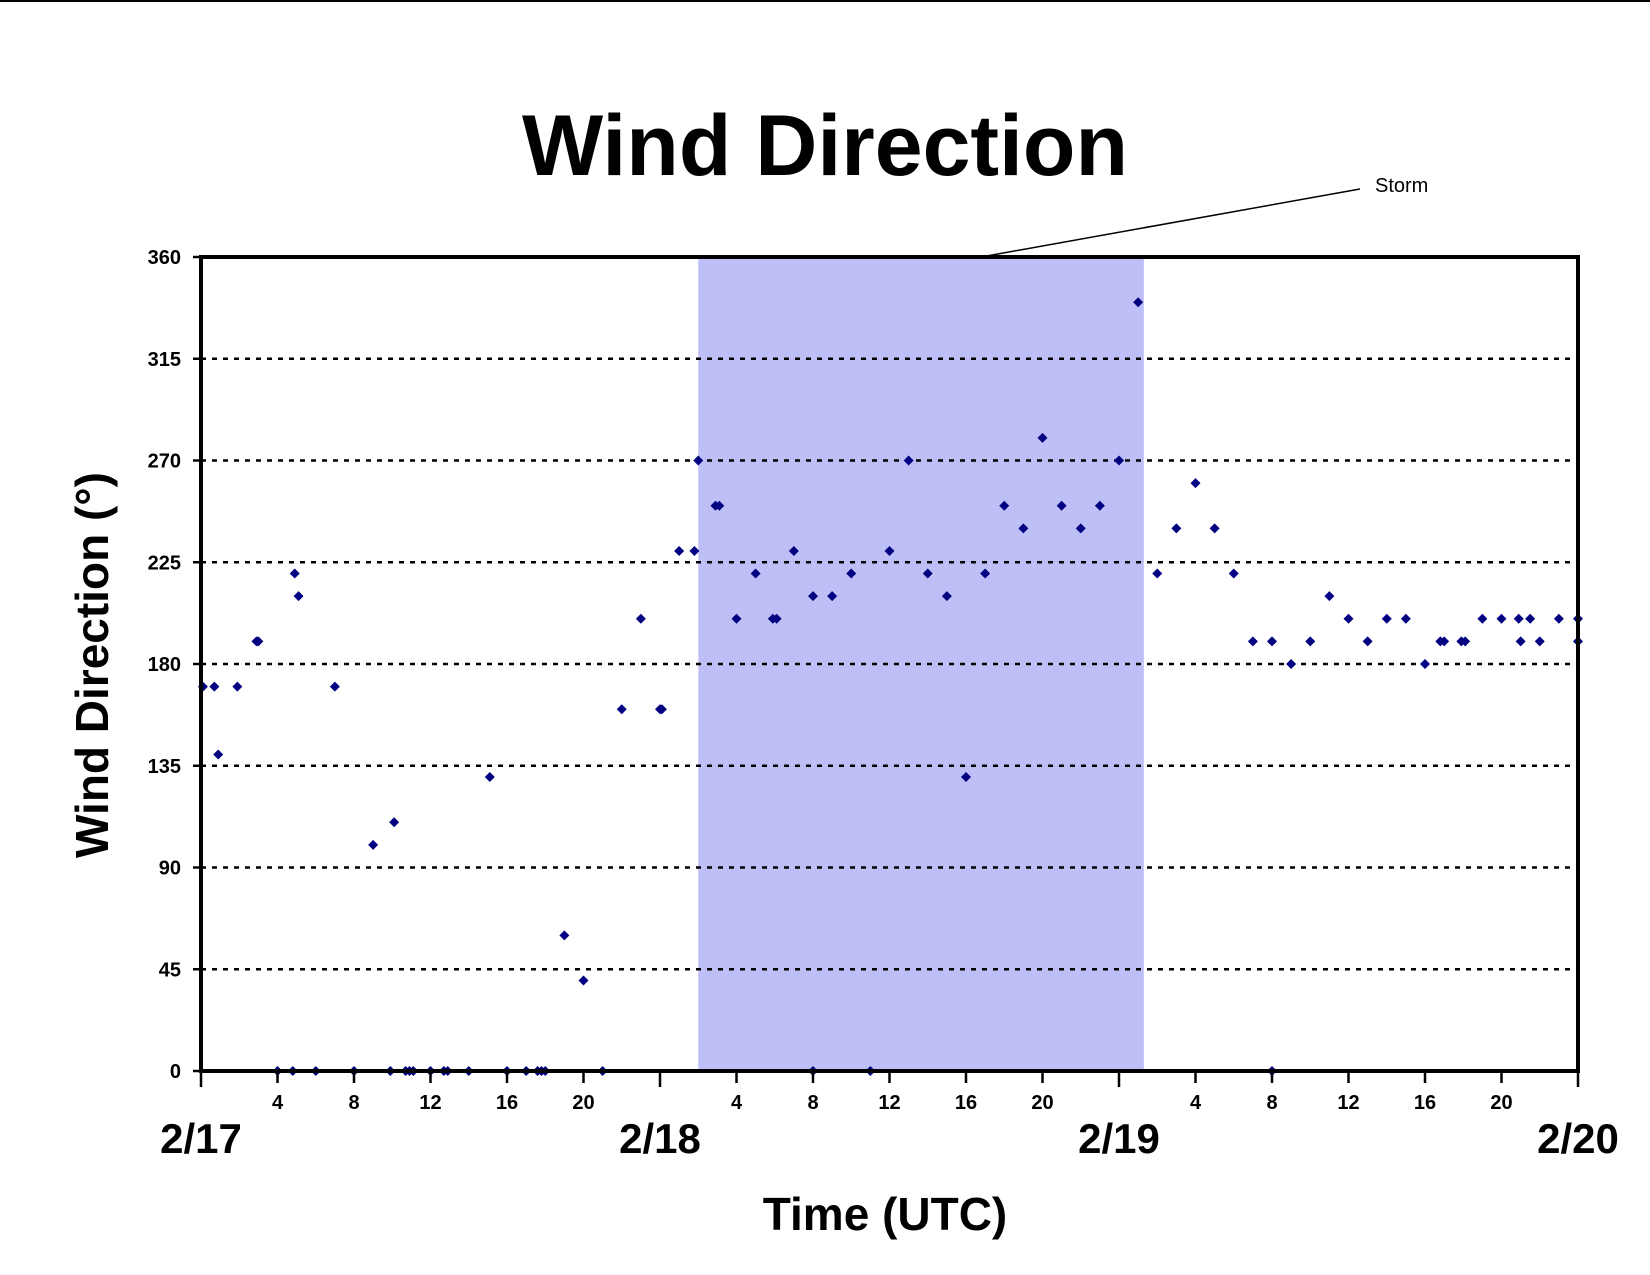 The height and width of the screenshot is (1275, 1650). I want to click on date-label: 2/20, so click(1578, 1138).